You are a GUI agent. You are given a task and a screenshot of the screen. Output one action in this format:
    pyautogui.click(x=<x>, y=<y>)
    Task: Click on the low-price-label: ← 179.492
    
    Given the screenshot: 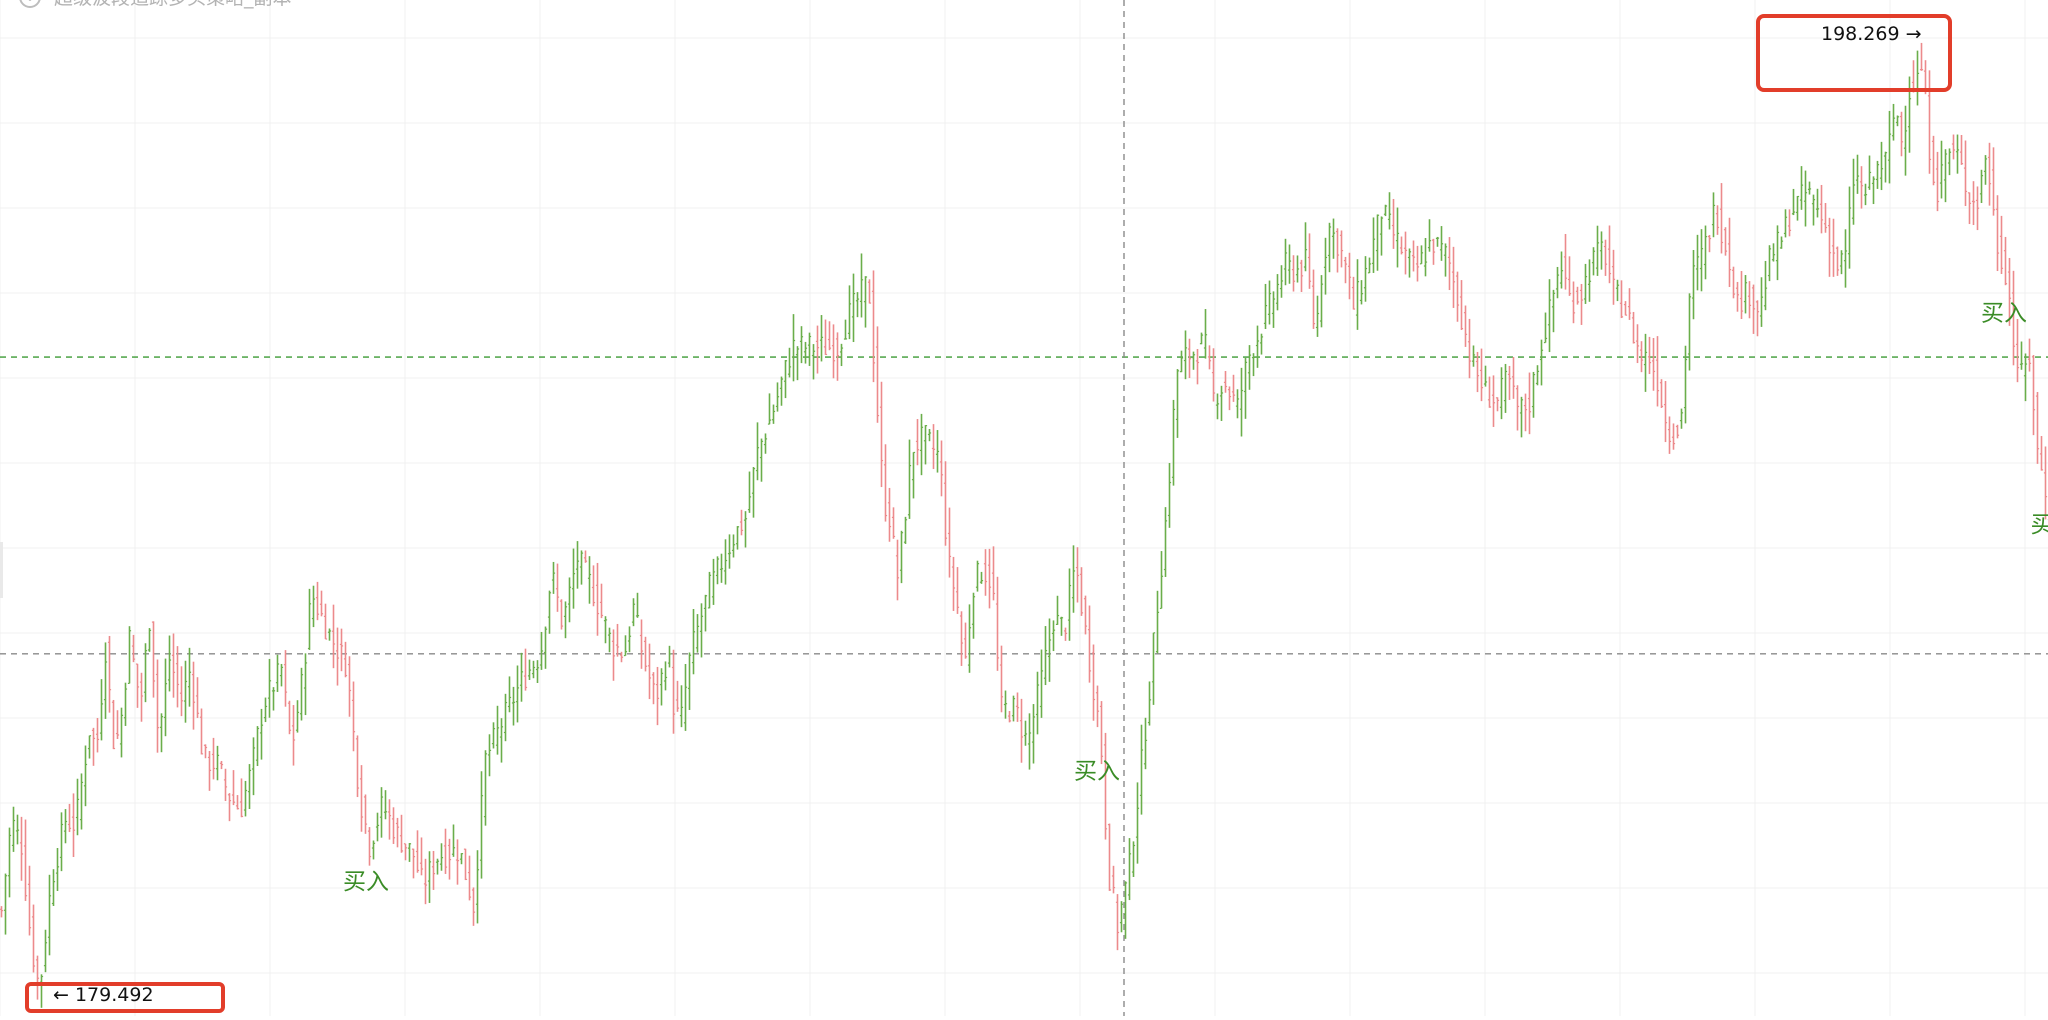 What is the action you would take?
    pyautogui.click(x=103, y=995)
    